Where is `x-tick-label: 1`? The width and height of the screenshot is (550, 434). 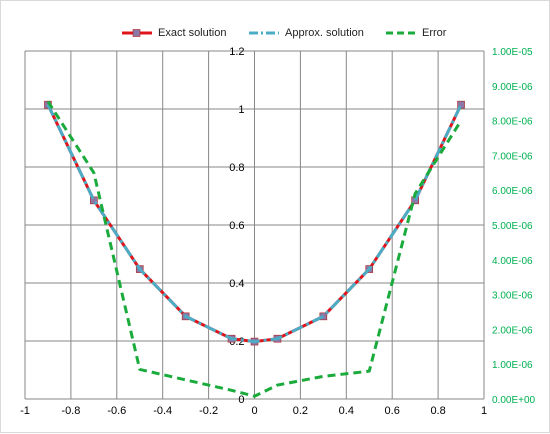 x-tick-label: 1 is located at coordinates (484, 411).